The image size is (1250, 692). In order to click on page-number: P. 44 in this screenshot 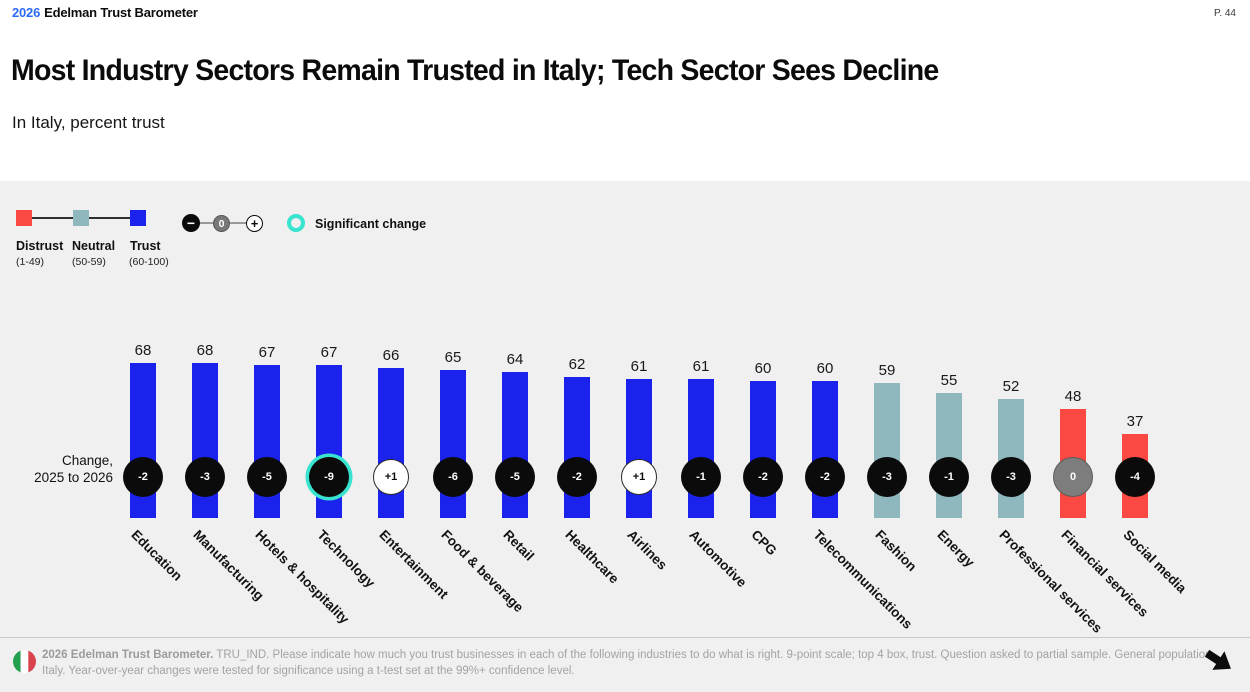, I will do `click(1224, 13)`.